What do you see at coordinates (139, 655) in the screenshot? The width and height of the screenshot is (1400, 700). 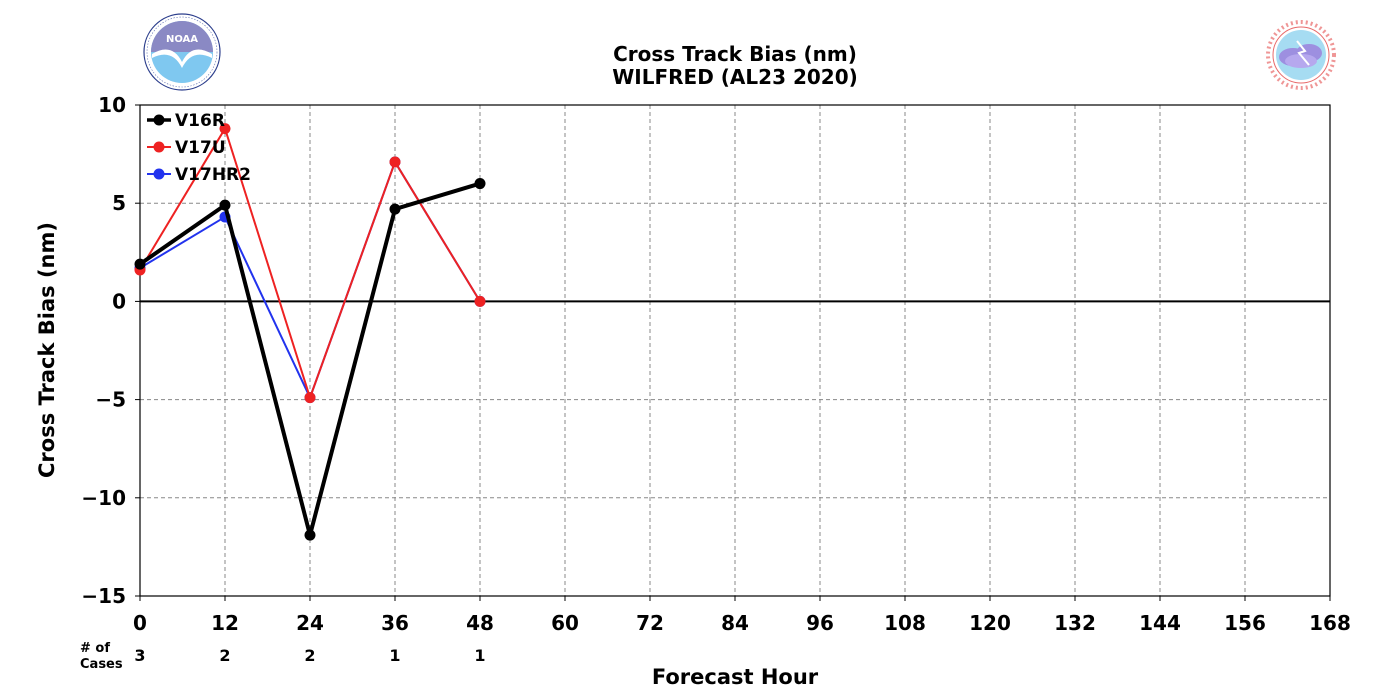 I see `case-count: 3` at bounding box center [139, 655].